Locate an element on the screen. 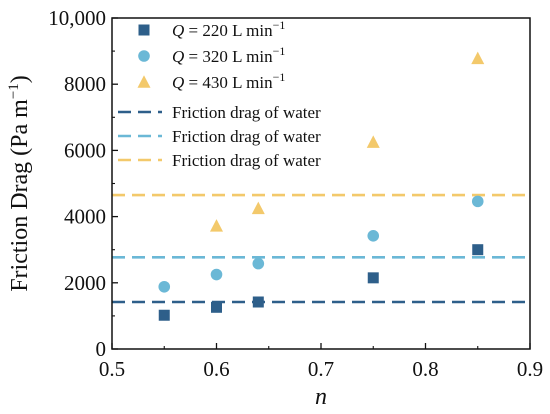 The image size is (550, 414). legend-label-text: = 220 L min is located at coordinates (228, 30).